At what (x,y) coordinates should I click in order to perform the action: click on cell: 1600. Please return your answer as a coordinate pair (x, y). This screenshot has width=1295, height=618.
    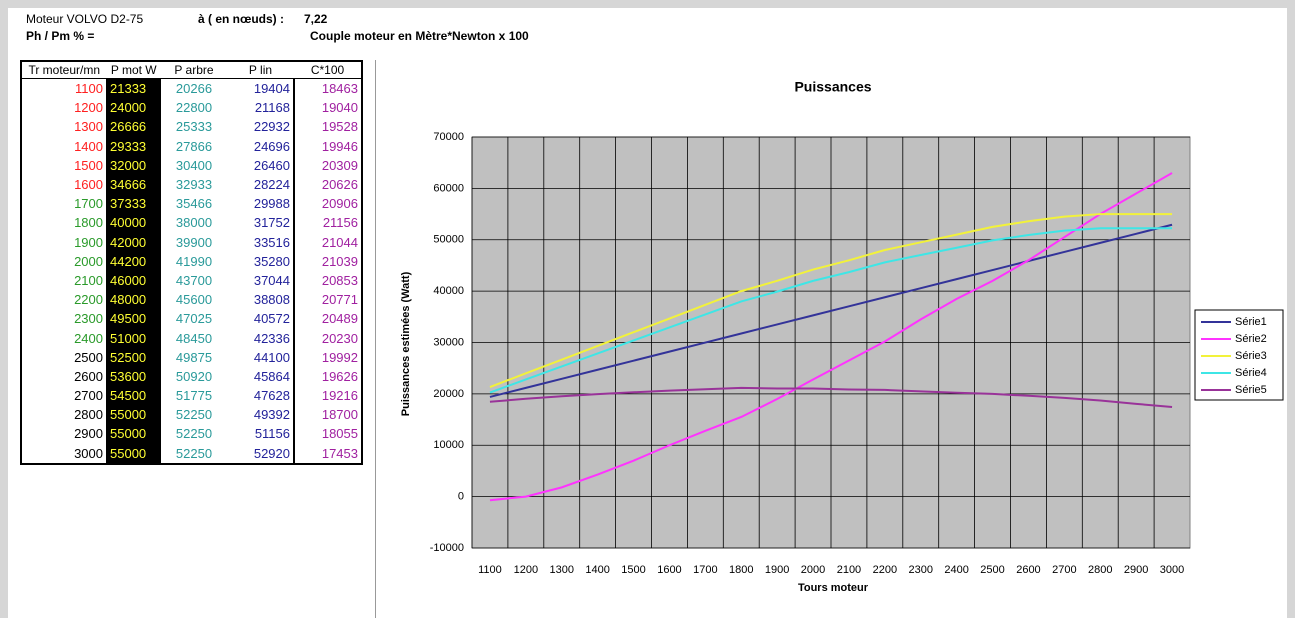
    Looking at the image, I should click on (64, 184).